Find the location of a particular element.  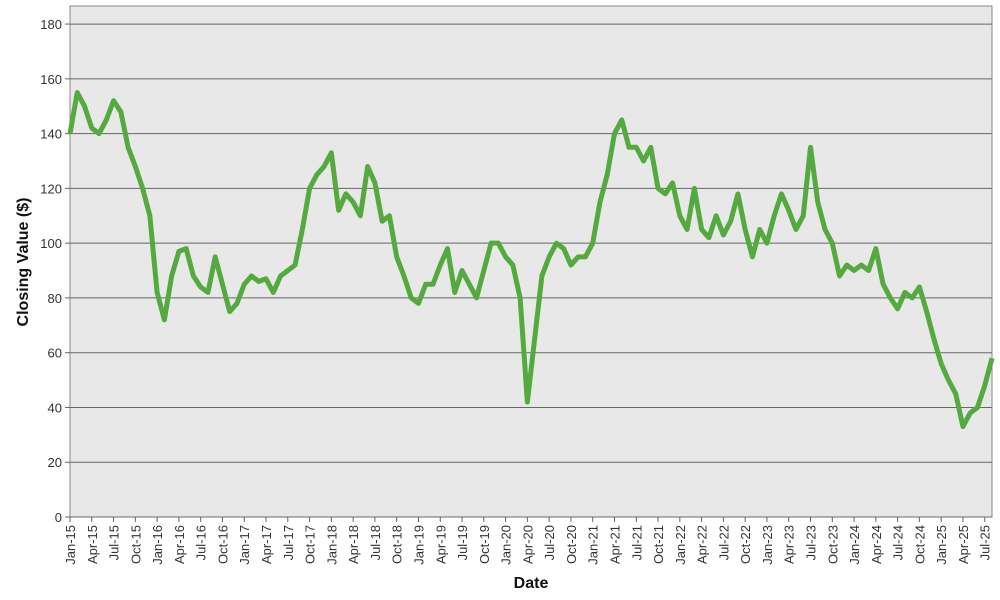

x-tick-label: Jul-20 is located at coordinates (549, 542).